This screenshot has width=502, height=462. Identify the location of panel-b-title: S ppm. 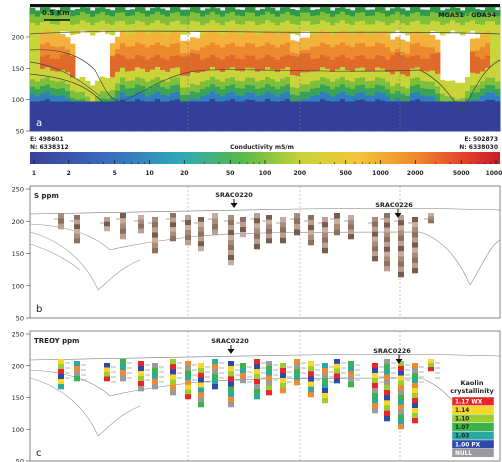
(46, 196).